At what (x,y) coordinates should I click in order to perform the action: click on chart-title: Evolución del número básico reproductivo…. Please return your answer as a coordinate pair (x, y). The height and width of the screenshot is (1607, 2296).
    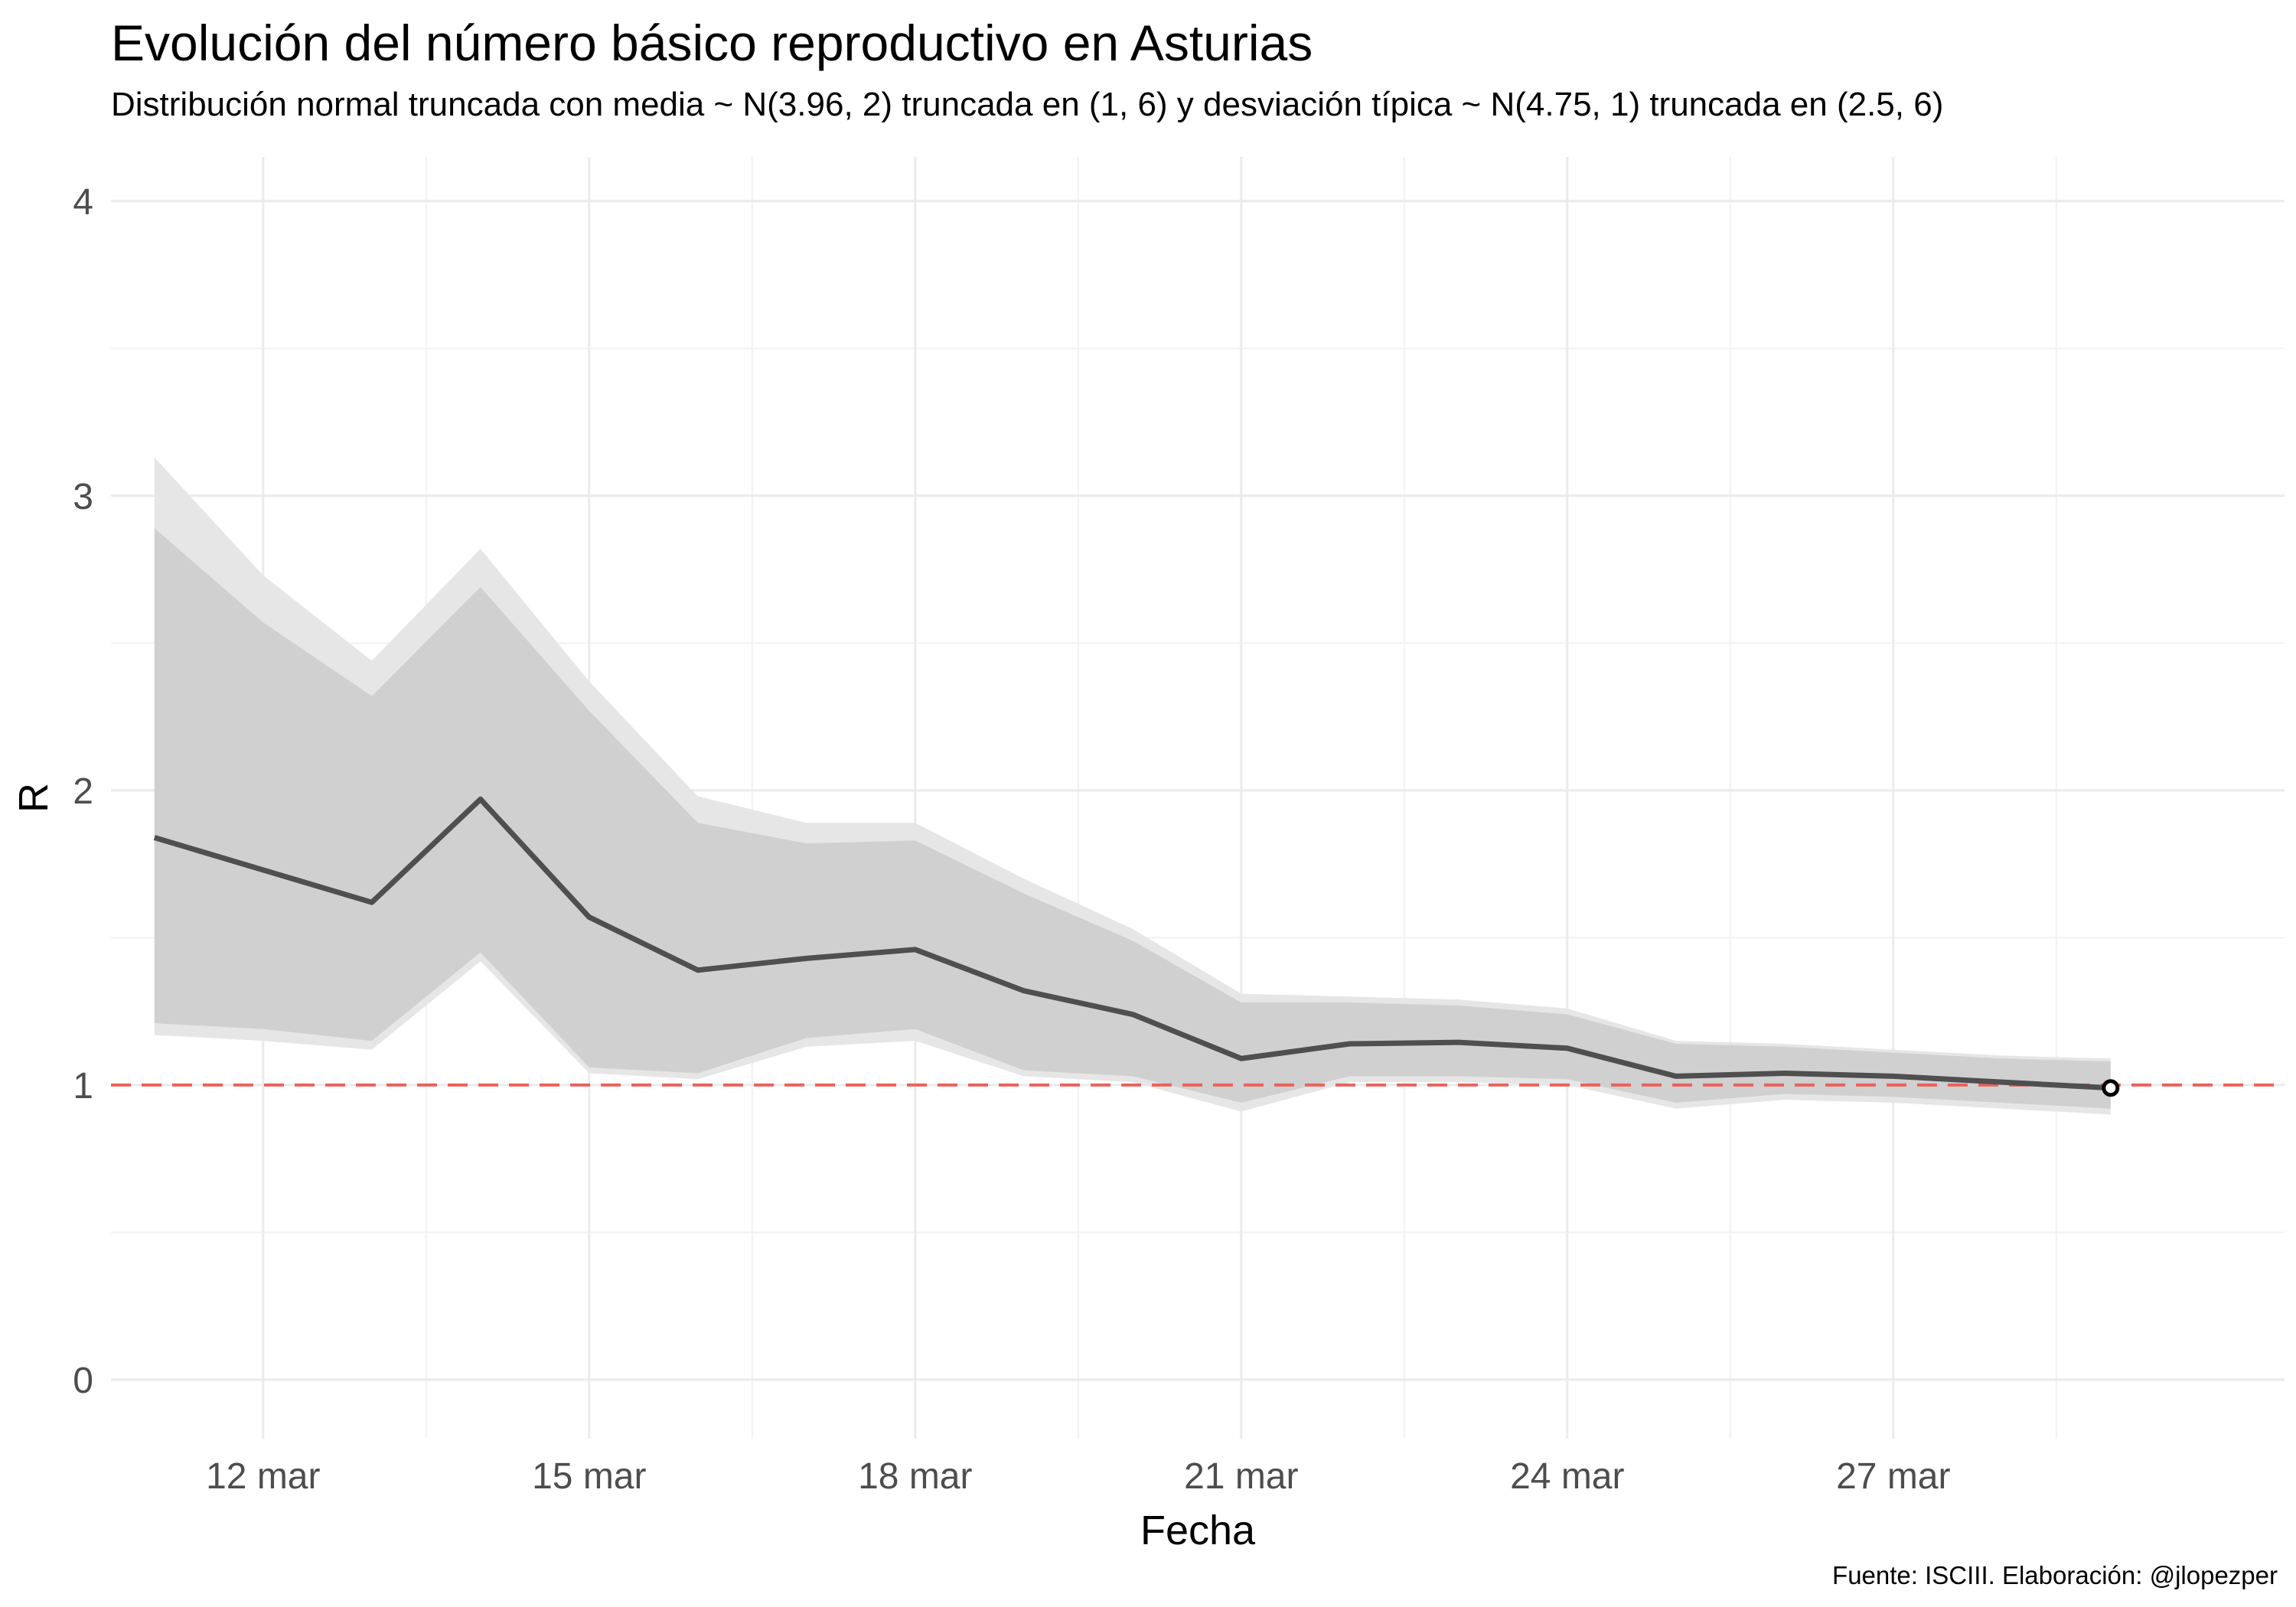
    Looking at the image, I should click on (712, 43).